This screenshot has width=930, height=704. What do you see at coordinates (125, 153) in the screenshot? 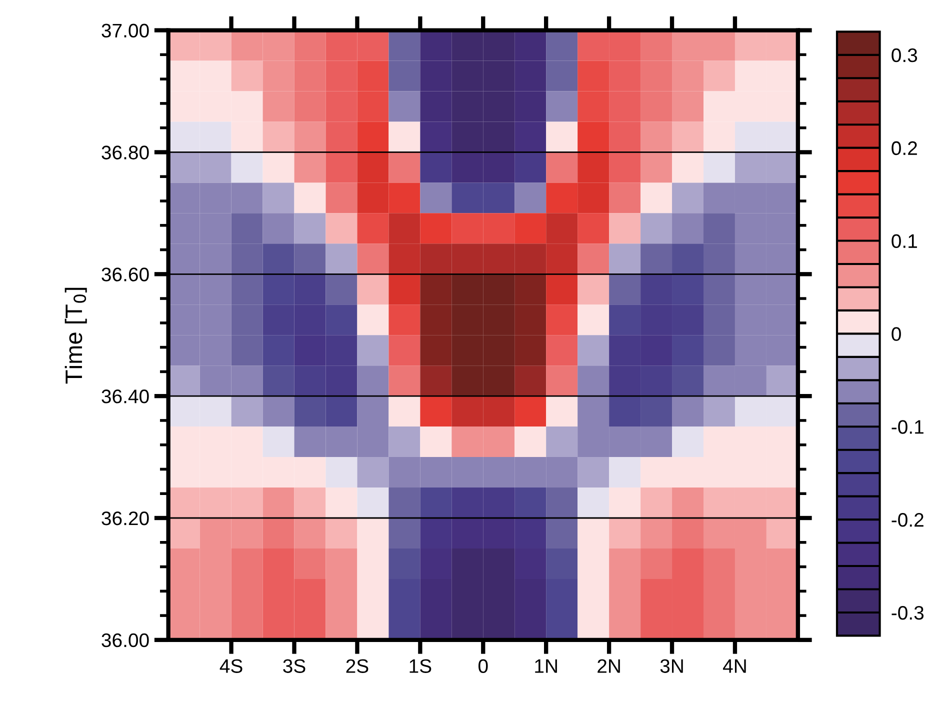
I see `y-tick-label: 36.80` at bounding box center [125, 153].